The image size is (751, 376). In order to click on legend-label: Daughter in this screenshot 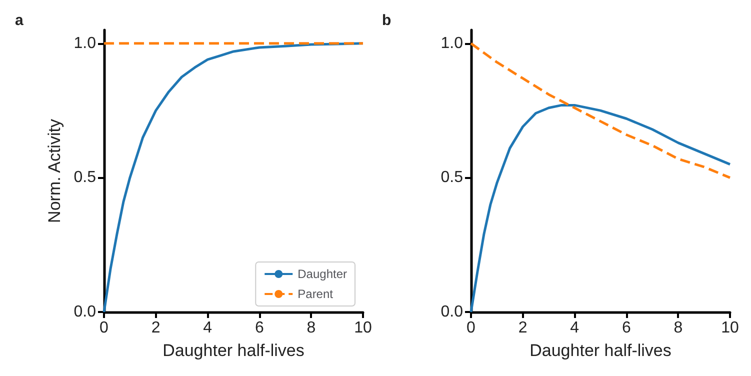, I will do `click(323, 274)`.